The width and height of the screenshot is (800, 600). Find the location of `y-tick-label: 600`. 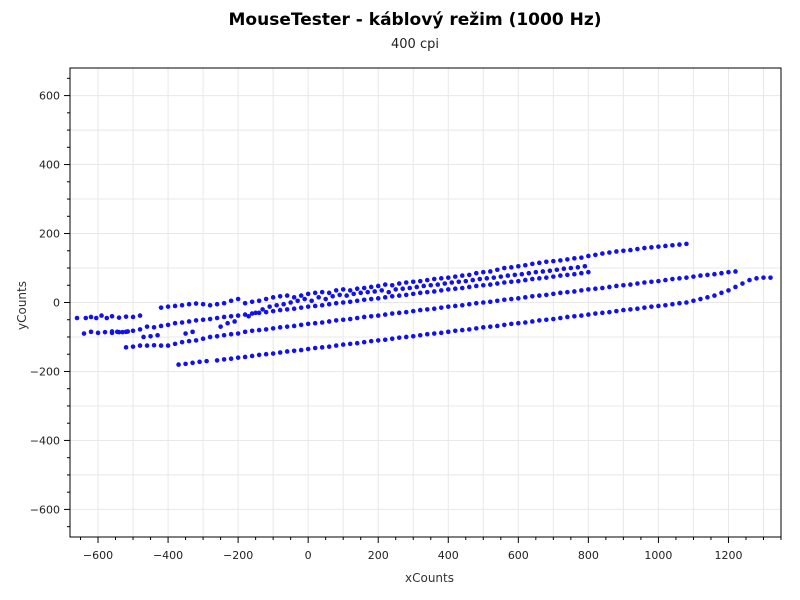

y-tick-label: 600 is located at coordinates (49, 96).